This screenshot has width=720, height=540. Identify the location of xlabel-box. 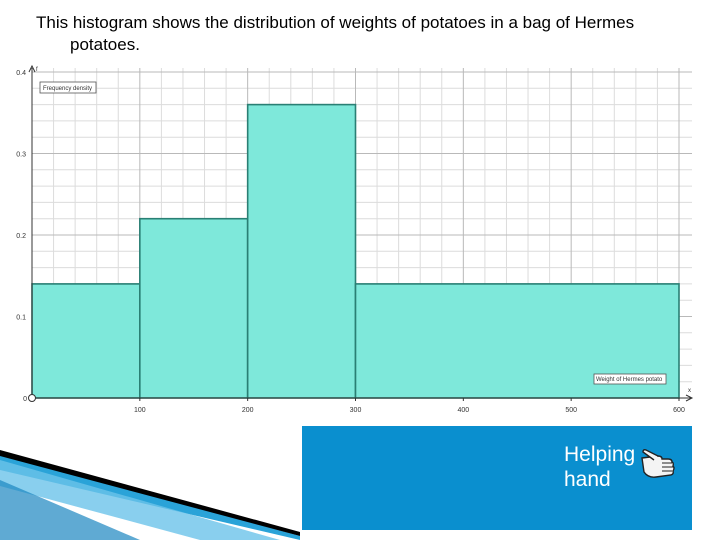
(630, 379).